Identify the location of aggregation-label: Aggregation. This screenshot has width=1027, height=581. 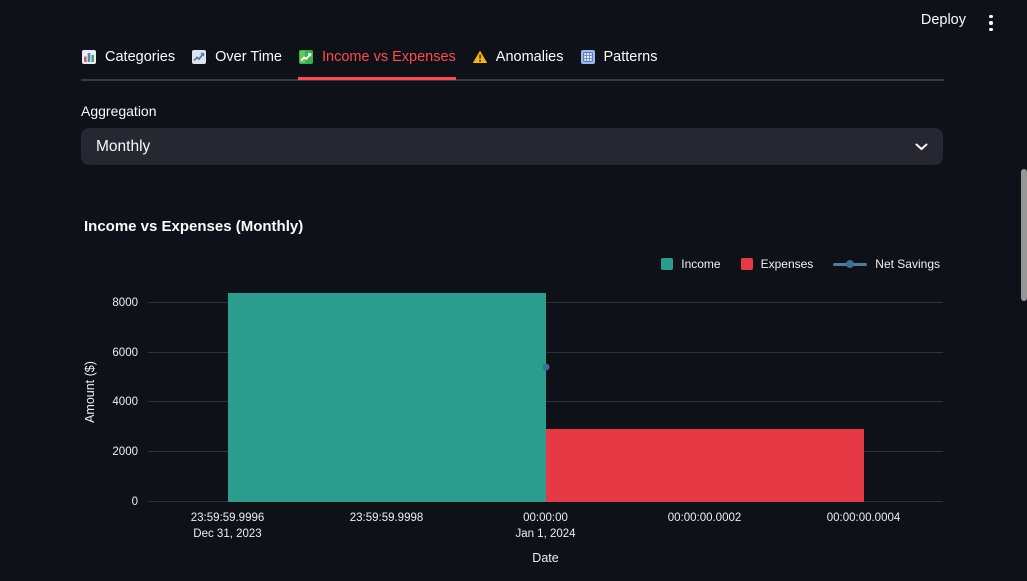
(119, 111).